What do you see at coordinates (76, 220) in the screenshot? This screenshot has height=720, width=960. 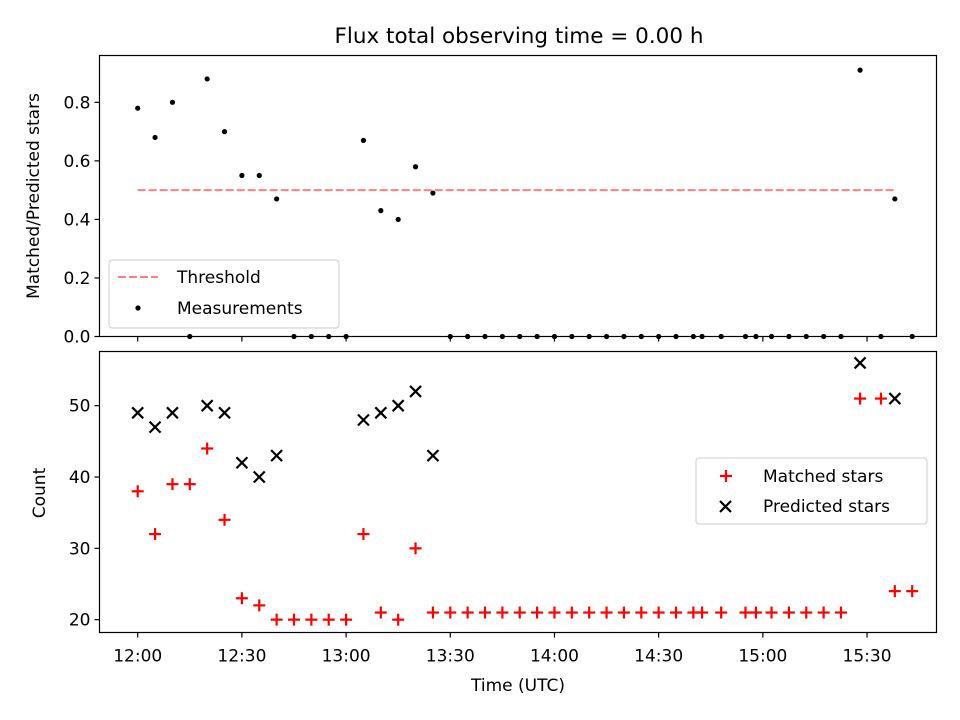 I see `ratio-y-tick-label: 0.4` at bounding box center [76, 220].